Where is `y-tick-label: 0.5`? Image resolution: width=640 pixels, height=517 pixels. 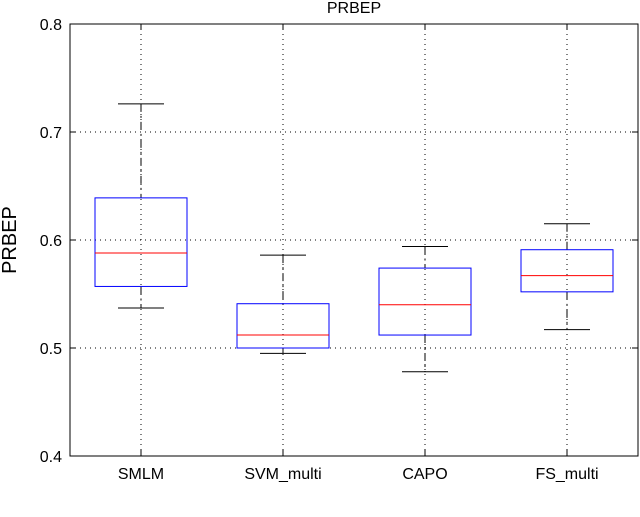
y-tick-label: 0.5 is located at coordinates (51, 349).